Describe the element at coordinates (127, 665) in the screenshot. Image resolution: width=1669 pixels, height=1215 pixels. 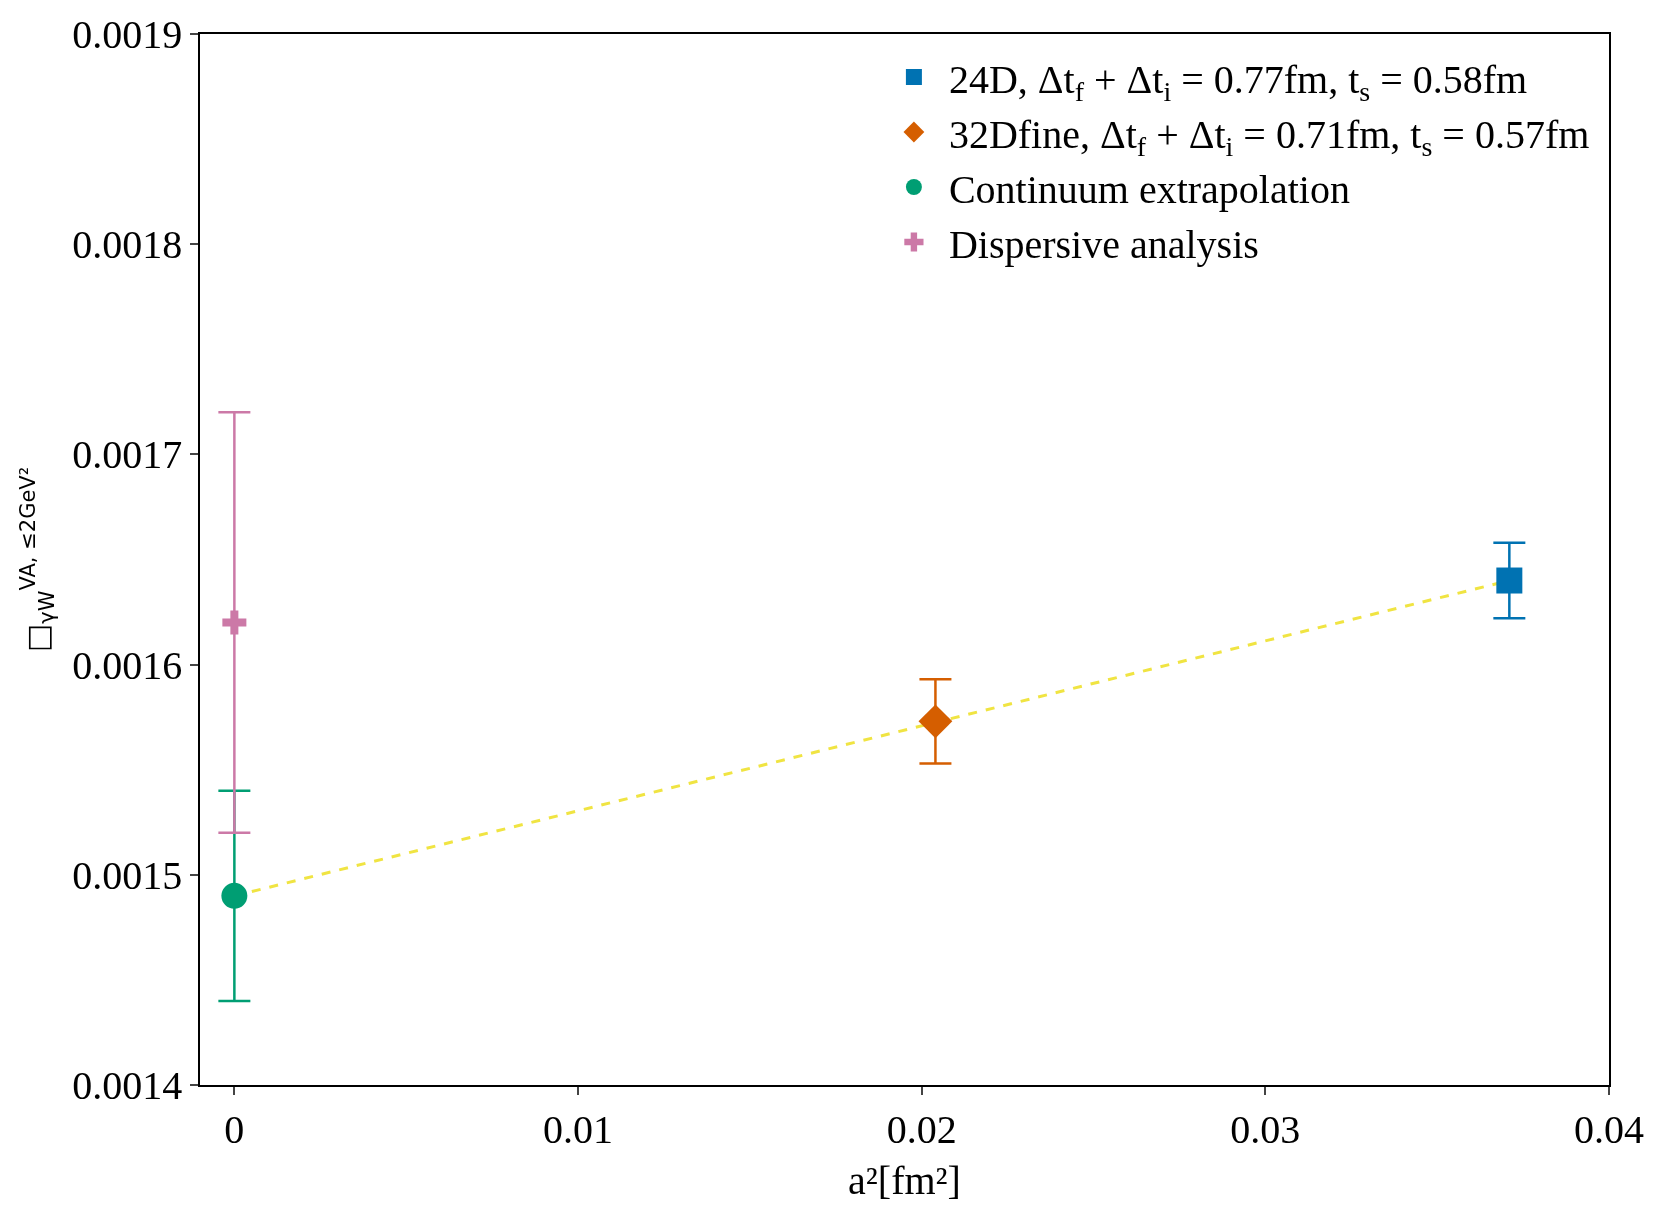
I see `y-tick-label: 0.0016` at that location.